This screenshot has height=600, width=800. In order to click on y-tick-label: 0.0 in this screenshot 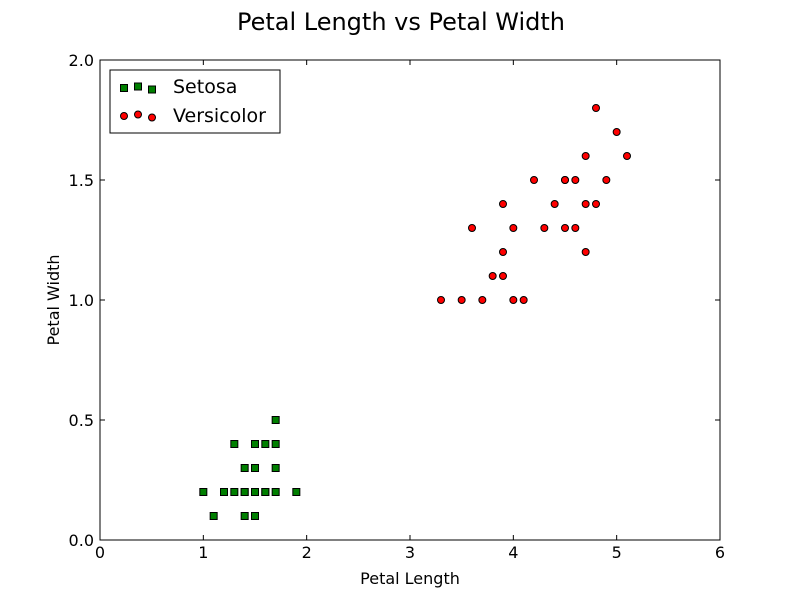, I will do `click(81, 540)`.